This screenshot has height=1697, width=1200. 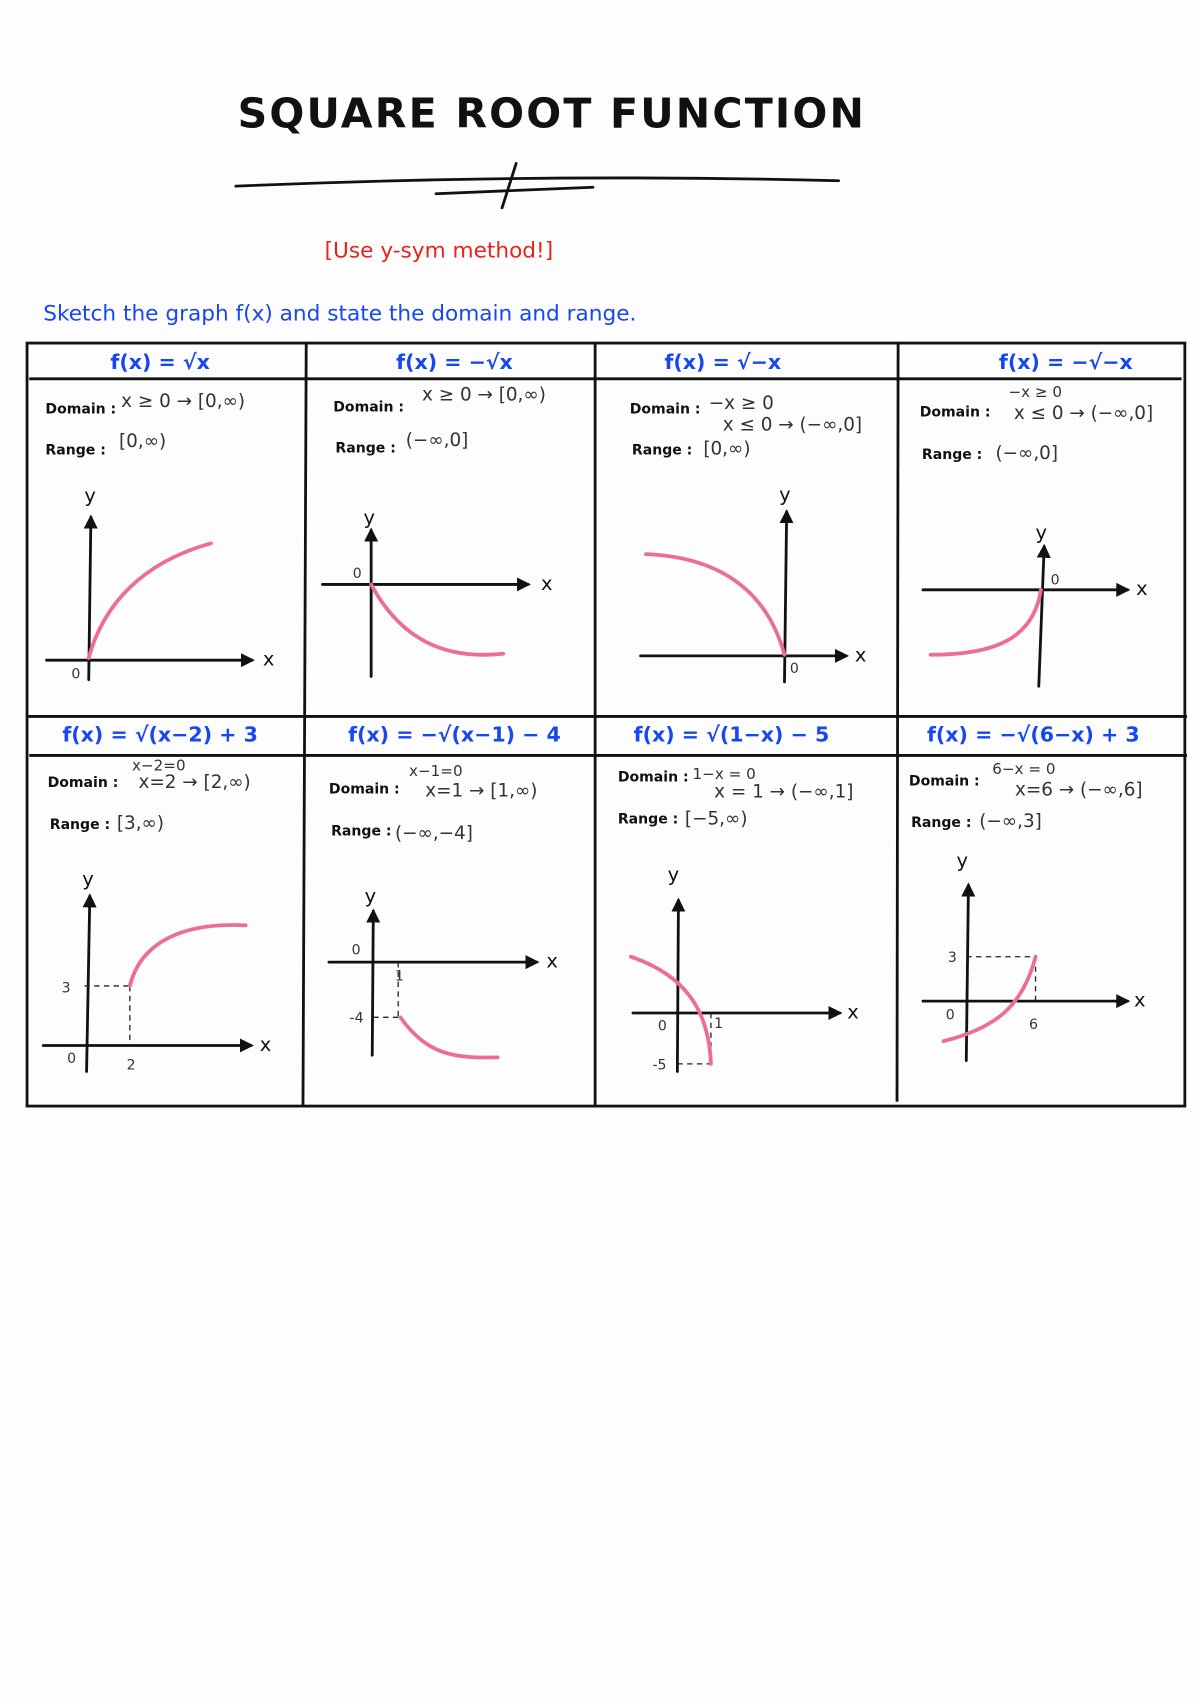 I want to click on graph-label: -5, so click(x=659, y=1065).